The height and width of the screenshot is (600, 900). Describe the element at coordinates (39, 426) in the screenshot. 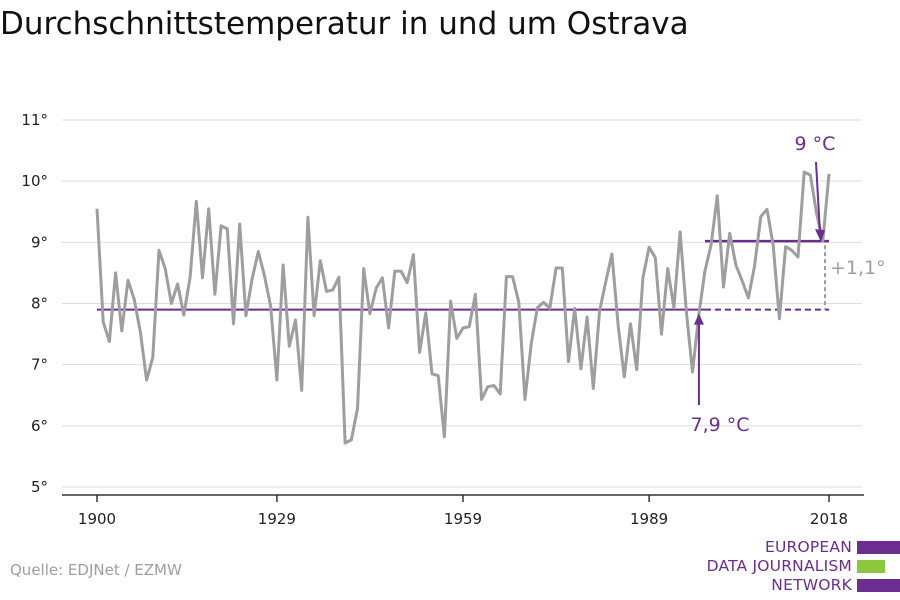

I see `y-tick-label: 6°` at that location.